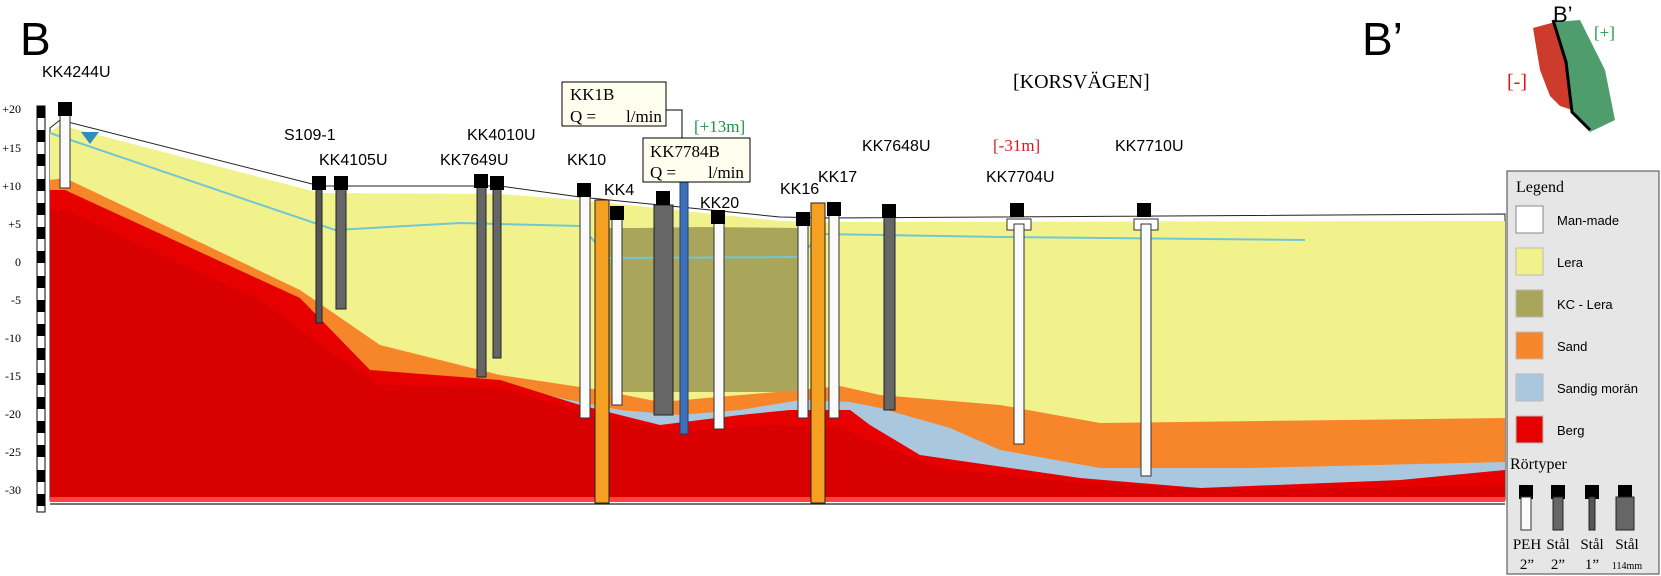 Image resolution: width=1661 pixels, height=576 pixels. I want to click on well-kk4010u, so click(497, 267).